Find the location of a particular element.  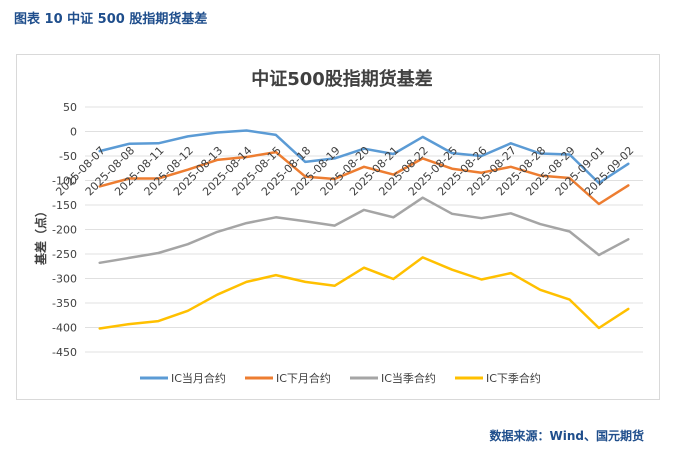

legend-label: IC当月合约 is located at coordinates (198, 378).